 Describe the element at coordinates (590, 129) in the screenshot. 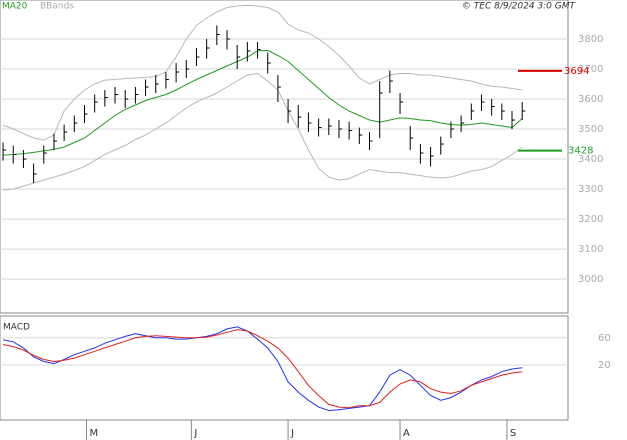

I see `y-tick-label: 3500` at that location.